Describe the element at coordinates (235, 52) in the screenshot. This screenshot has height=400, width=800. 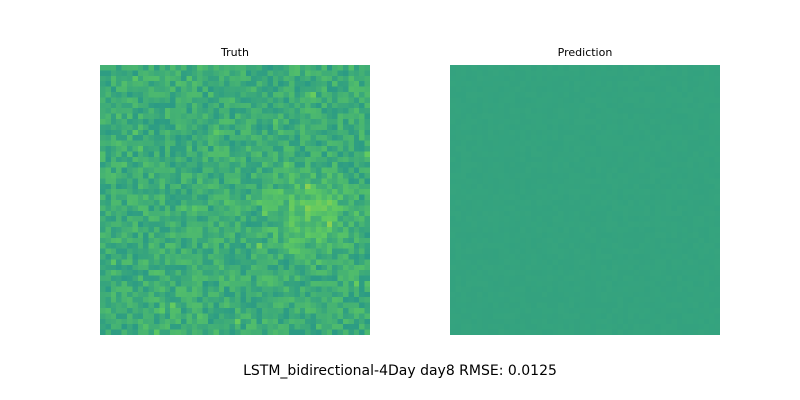
I see `panel-title-truth: Truth` at that location.